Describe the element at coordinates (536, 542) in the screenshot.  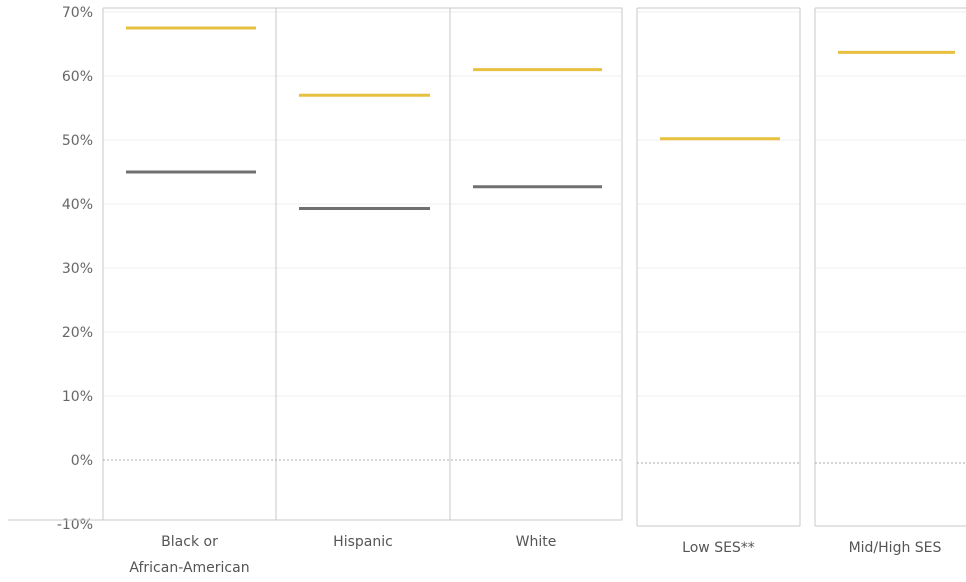
I see `category-label: White` at that location.